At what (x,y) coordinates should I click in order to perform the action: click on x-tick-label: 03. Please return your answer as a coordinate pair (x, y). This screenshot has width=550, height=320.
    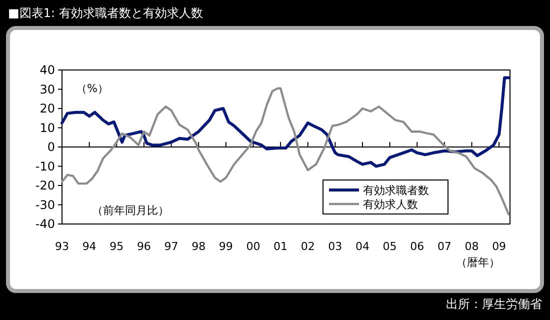
    Looking at the image, I should click on (335, 246).